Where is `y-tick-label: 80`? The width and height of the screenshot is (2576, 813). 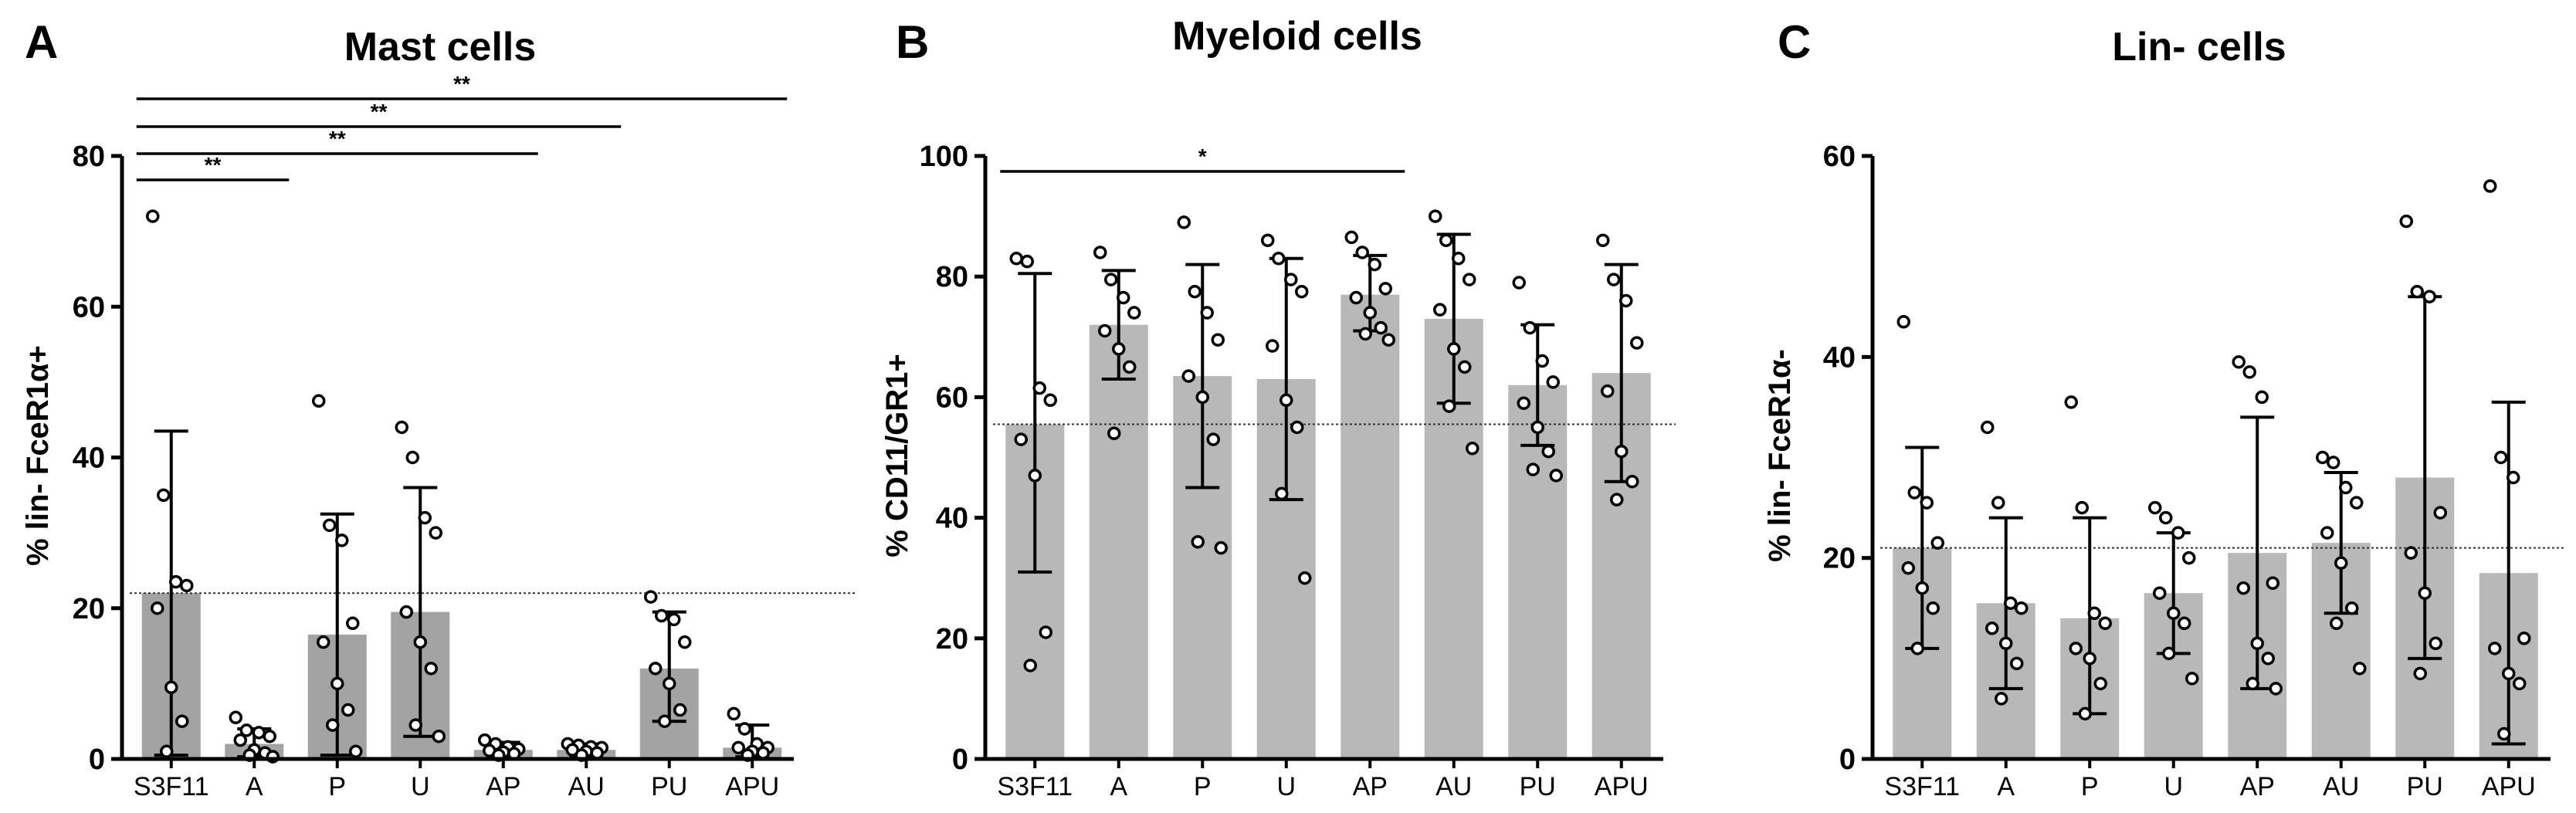 y-tick-label: 80 is located at coordinates (89, 157).